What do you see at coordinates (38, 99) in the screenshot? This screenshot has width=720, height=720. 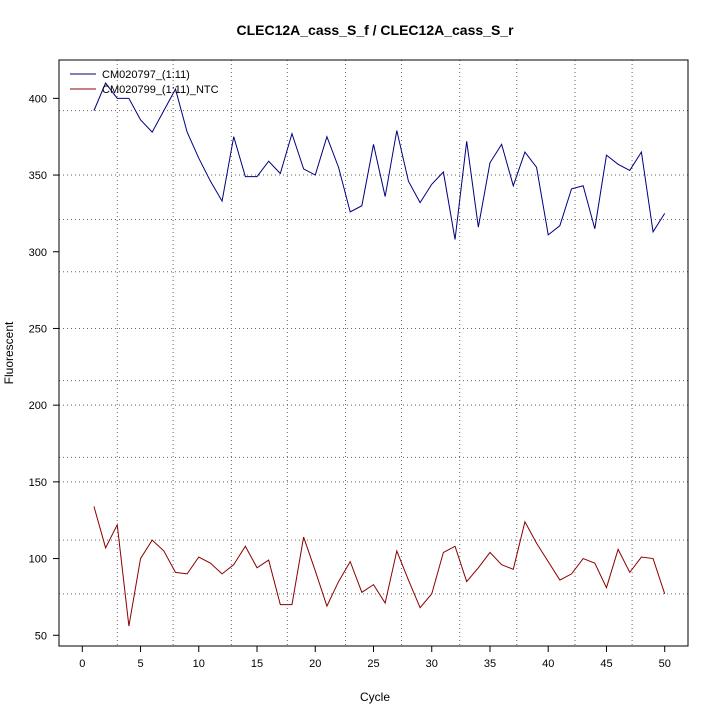 I see `y-tick-label: 400` at bounding box center [38, 99].